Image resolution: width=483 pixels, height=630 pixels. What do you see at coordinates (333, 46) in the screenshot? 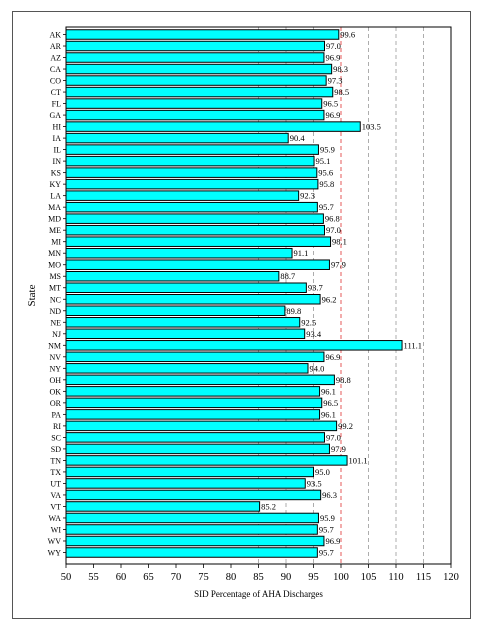
I see `value-label-AR: 97.0` at bounding box center [333, 46].